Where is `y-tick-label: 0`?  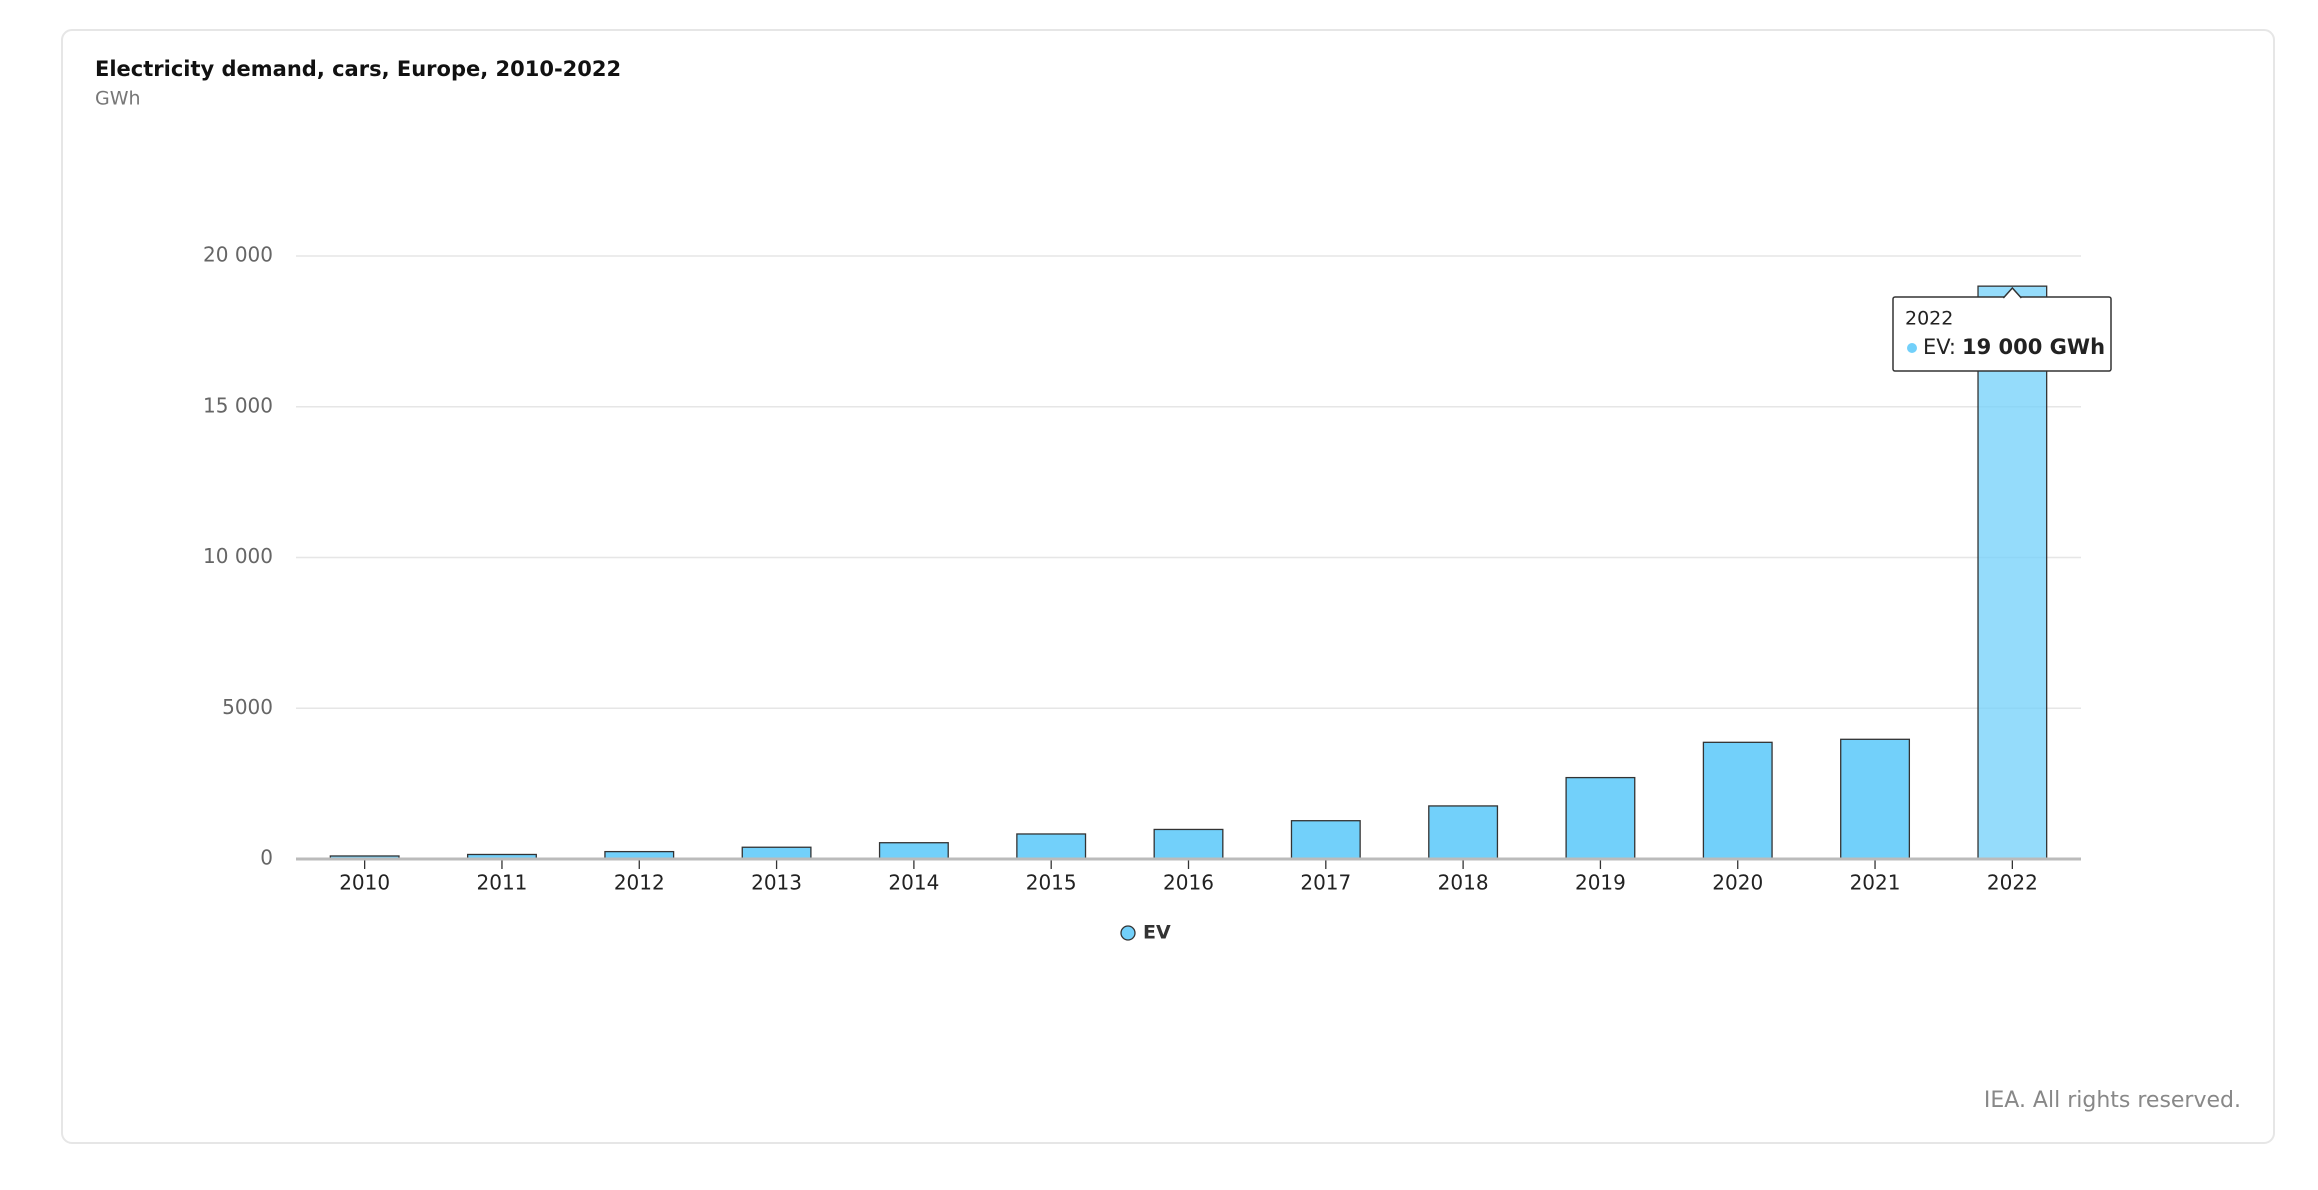
y-tick-label: 0 is located at coordinates (266, 858).